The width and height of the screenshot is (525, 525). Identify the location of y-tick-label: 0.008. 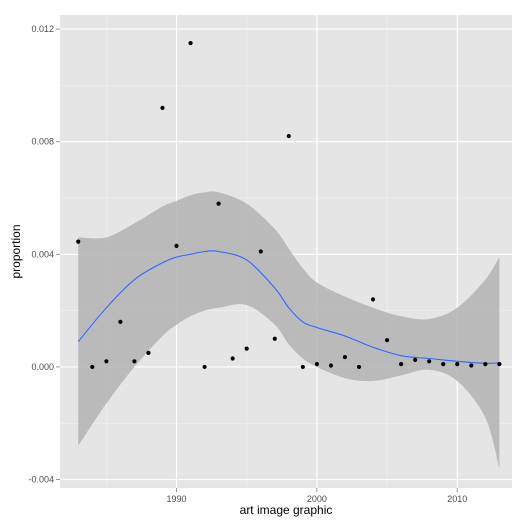
(42, 142).